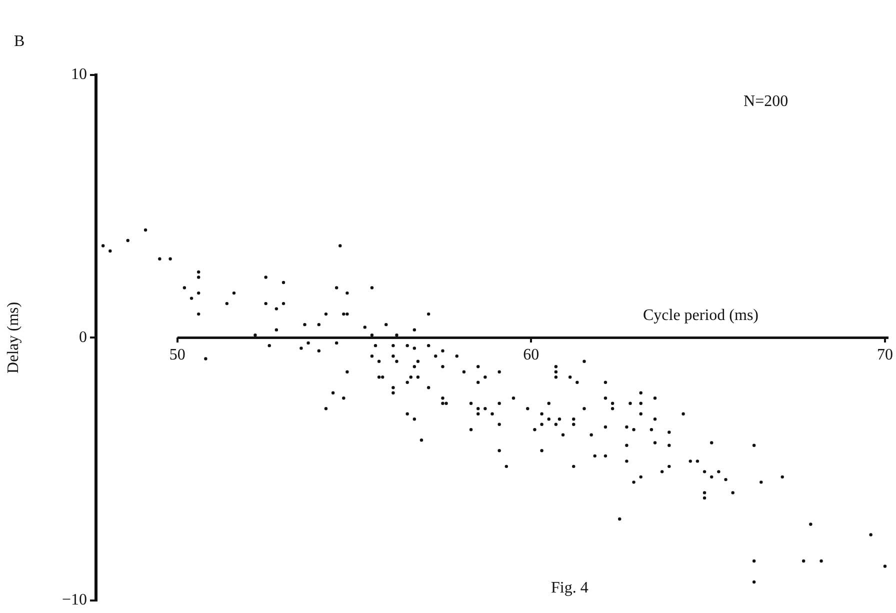  I want to click on annotation: N=200, so click(766, 101).